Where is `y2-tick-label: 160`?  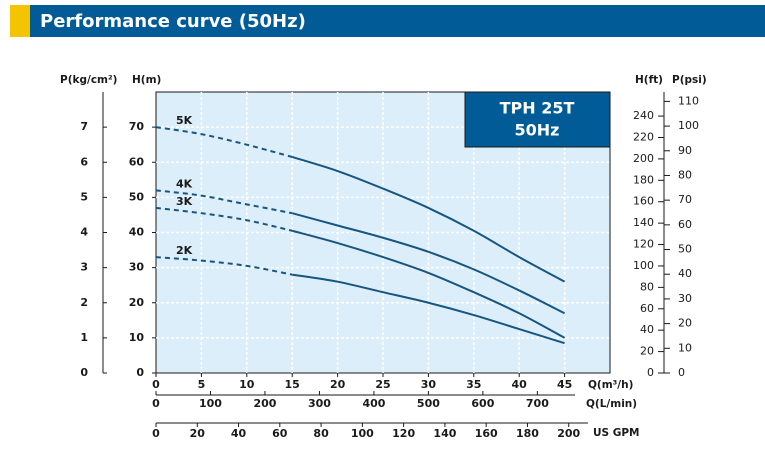
y2-tick-label: 160 is located at coordinates (643, 201).